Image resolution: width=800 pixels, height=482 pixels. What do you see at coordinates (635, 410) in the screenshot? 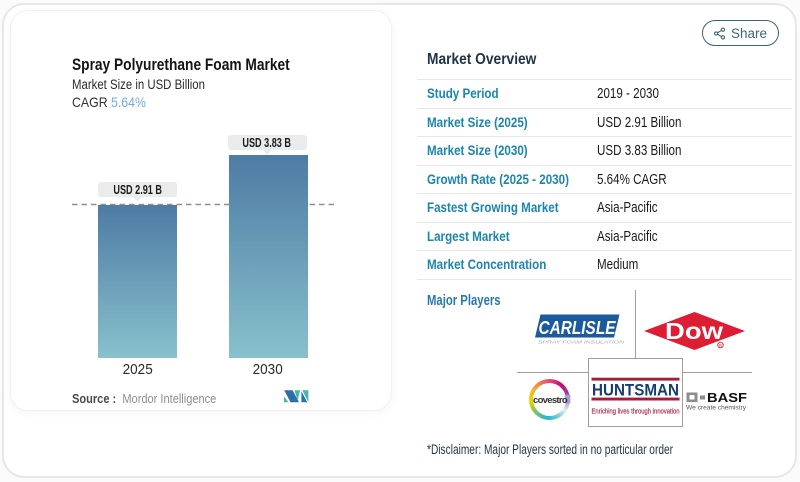
I see `svg-text:Enriching lives through innova: Enriching lives through innovation` at bounding box center [635, 410].